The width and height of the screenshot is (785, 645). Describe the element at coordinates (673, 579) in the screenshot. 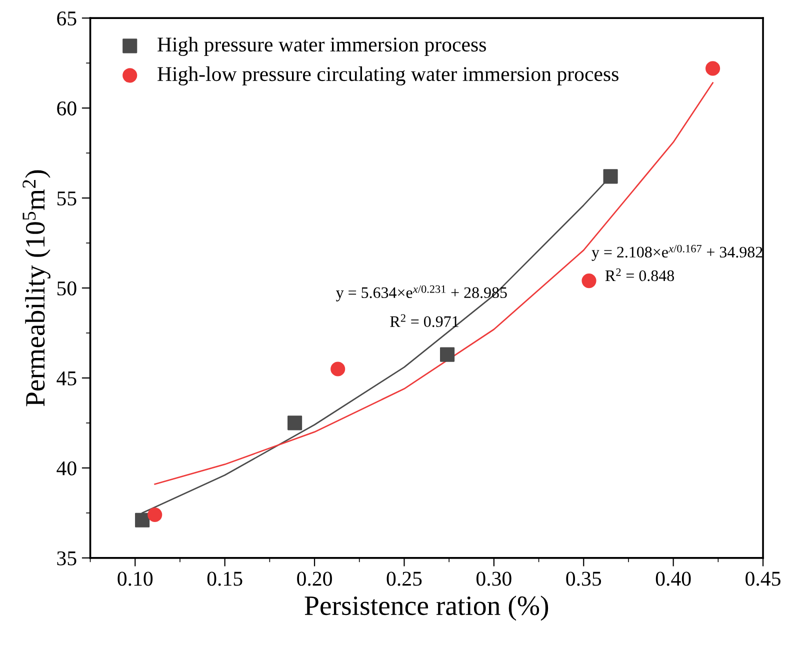

I see `x-tick-label: 0.40` at that location.